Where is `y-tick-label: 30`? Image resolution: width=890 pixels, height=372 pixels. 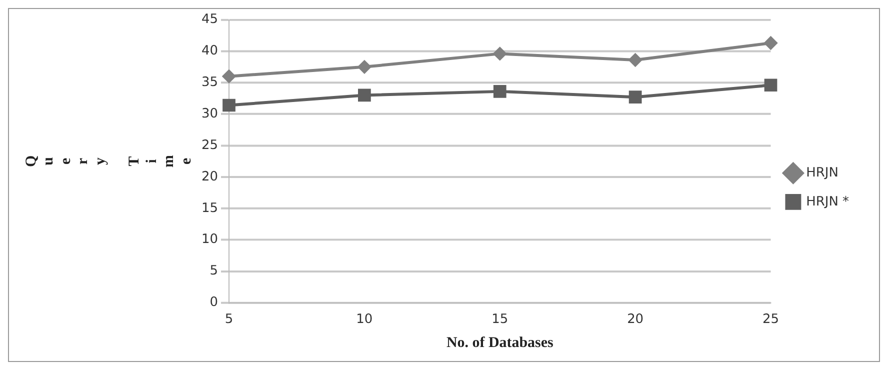
y-tick-label: 30 is located at coordinates (210, 114).